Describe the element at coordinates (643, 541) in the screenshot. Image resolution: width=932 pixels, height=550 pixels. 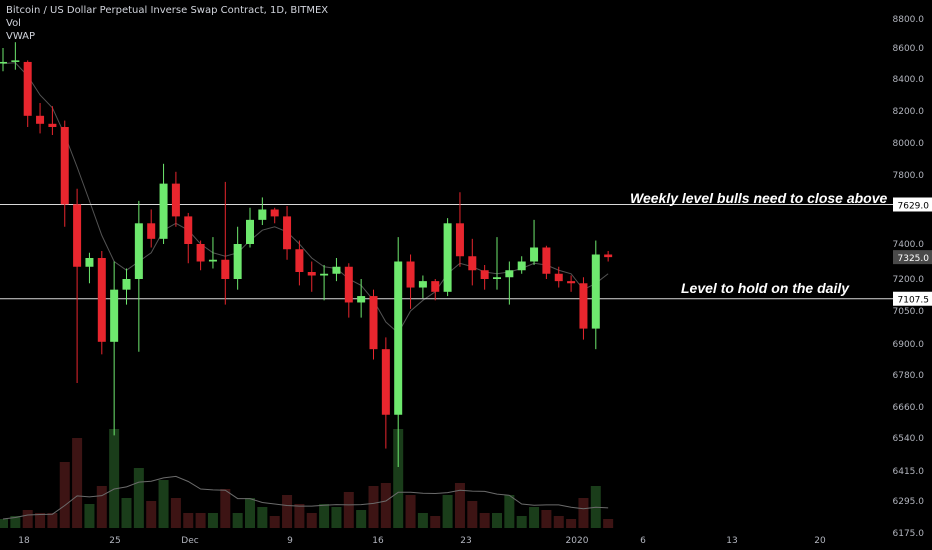
I see `time-tick-label: 6` at that location.